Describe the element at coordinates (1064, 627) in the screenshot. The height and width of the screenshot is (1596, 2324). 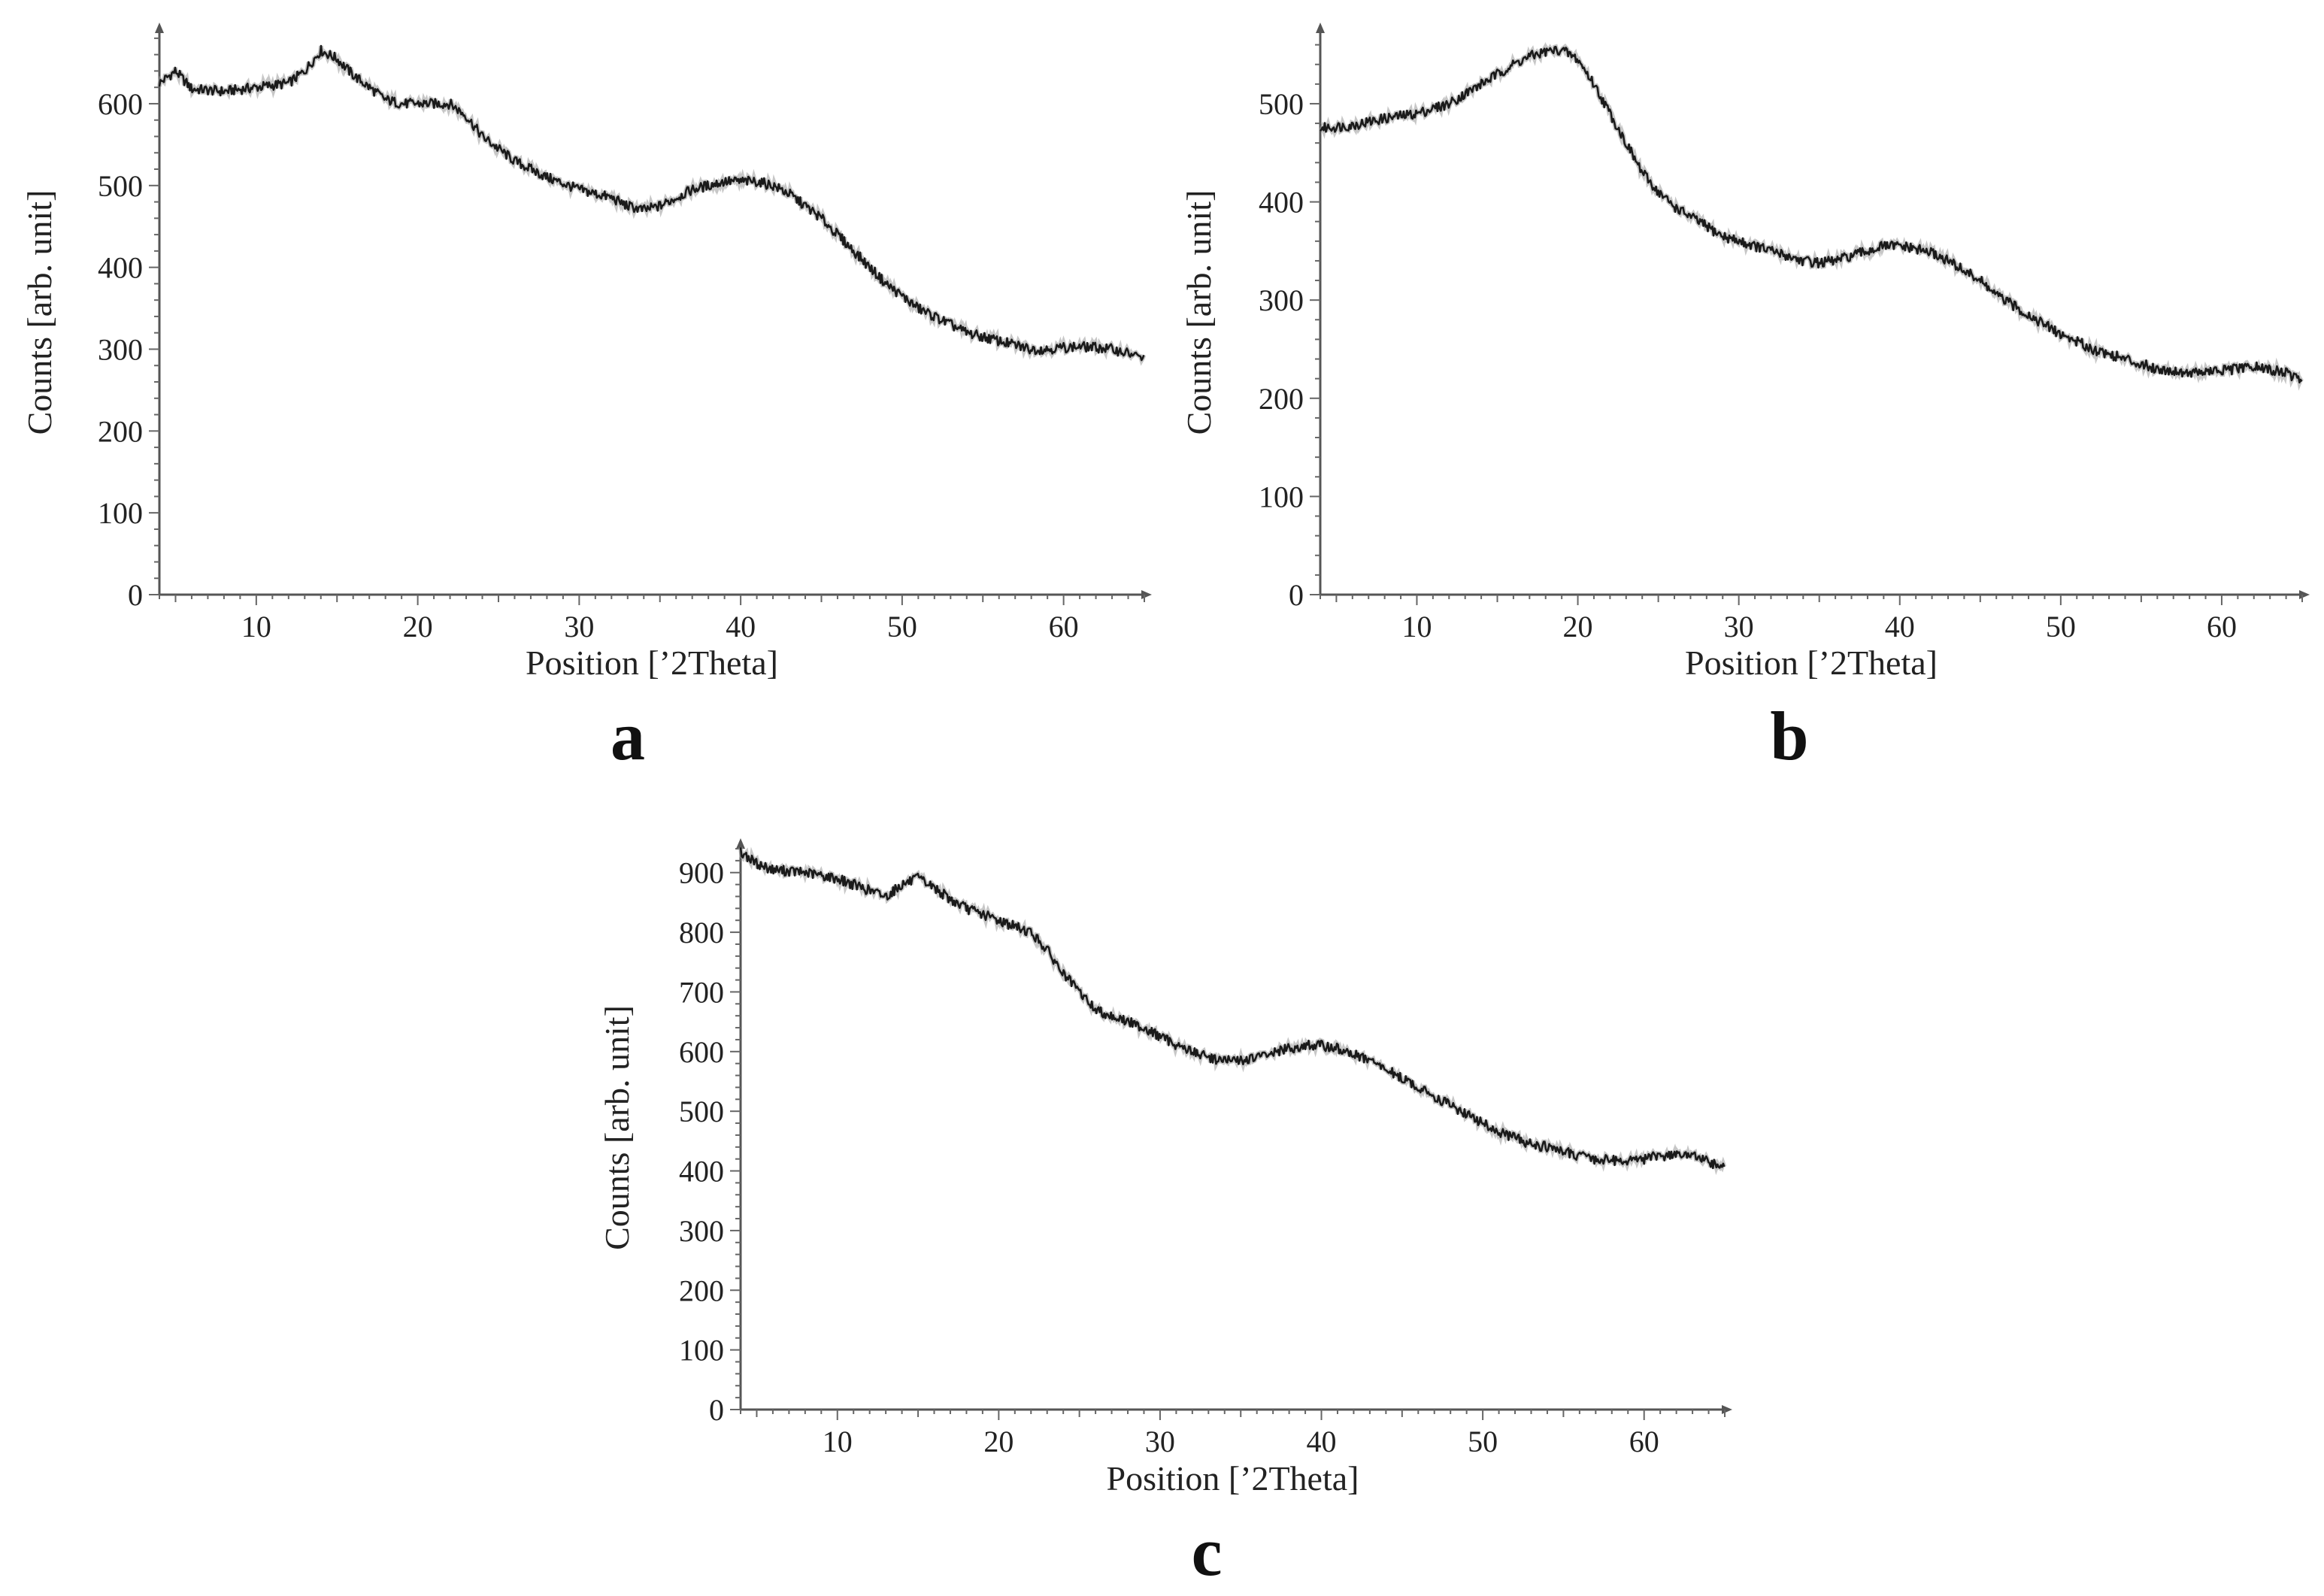
I see `x-tick-label: 60` at that location.